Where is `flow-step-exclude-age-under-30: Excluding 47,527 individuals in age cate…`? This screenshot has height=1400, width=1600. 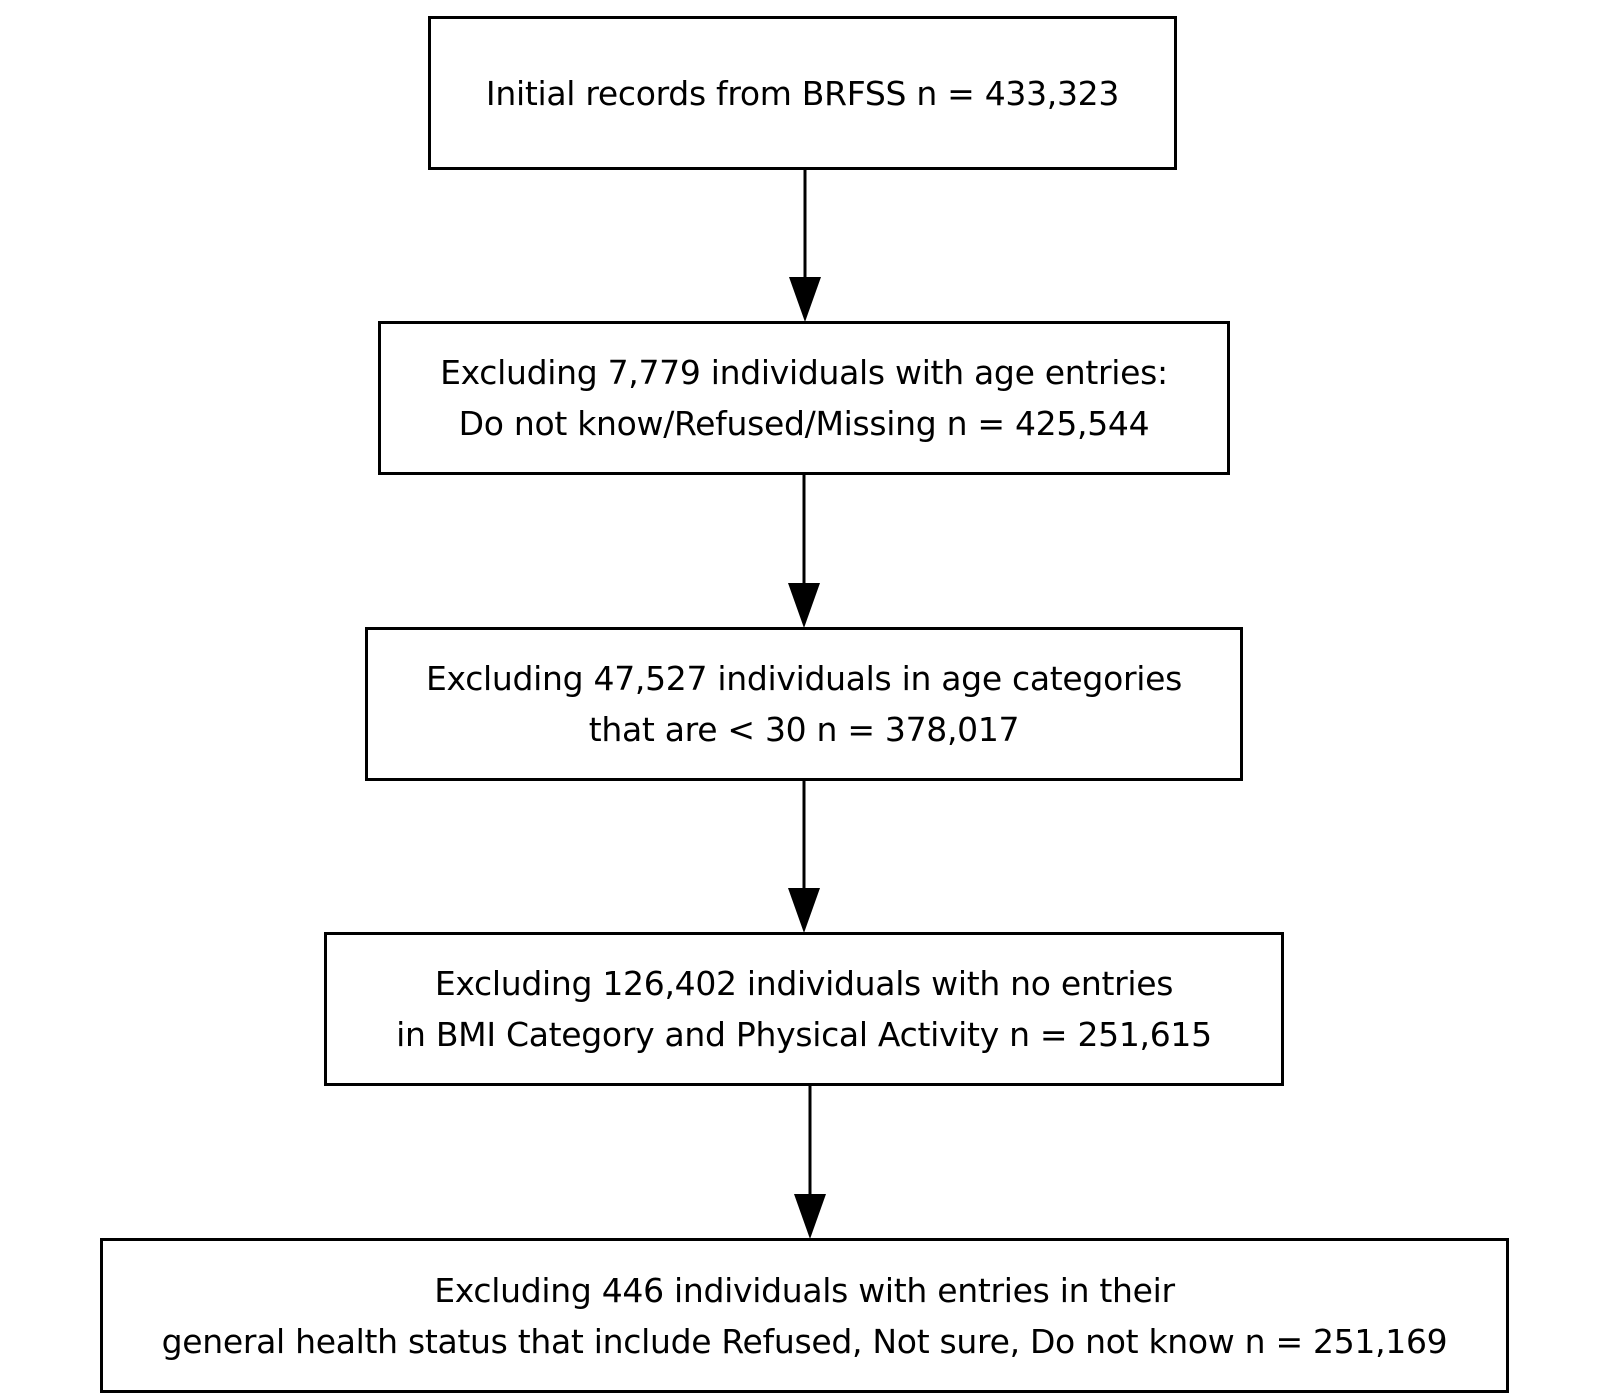 flow-step-exclude-age-under-30: Excluding 47,527 individuals in age cate… is located at coordinates (804, 704).